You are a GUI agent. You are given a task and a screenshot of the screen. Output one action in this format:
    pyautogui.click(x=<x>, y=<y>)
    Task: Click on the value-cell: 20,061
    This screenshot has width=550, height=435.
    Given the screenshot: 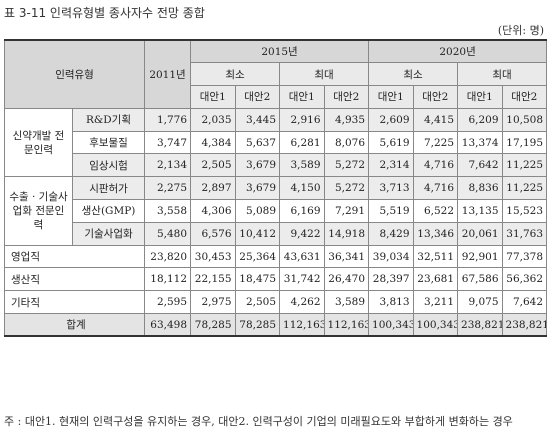 What is the action you would take?
    pyautogui.click(x=480, y=233)
    